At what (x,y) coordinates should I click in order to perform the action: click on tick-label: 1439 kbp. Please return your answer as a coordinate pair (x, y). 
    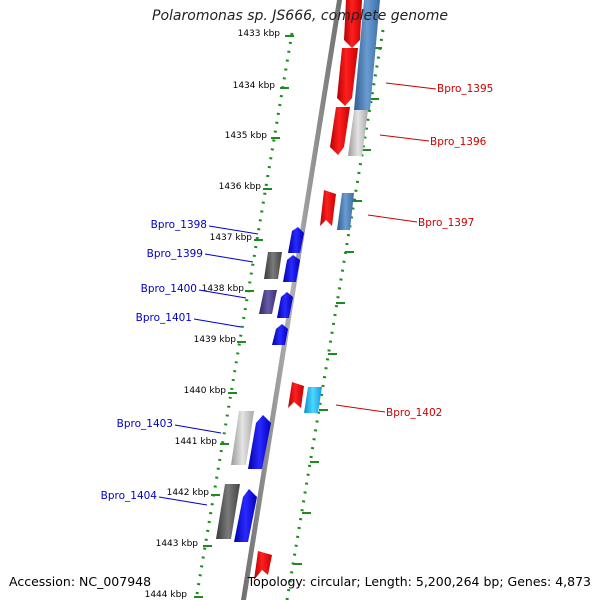
    Looking at the image, I should click on (215, 340).